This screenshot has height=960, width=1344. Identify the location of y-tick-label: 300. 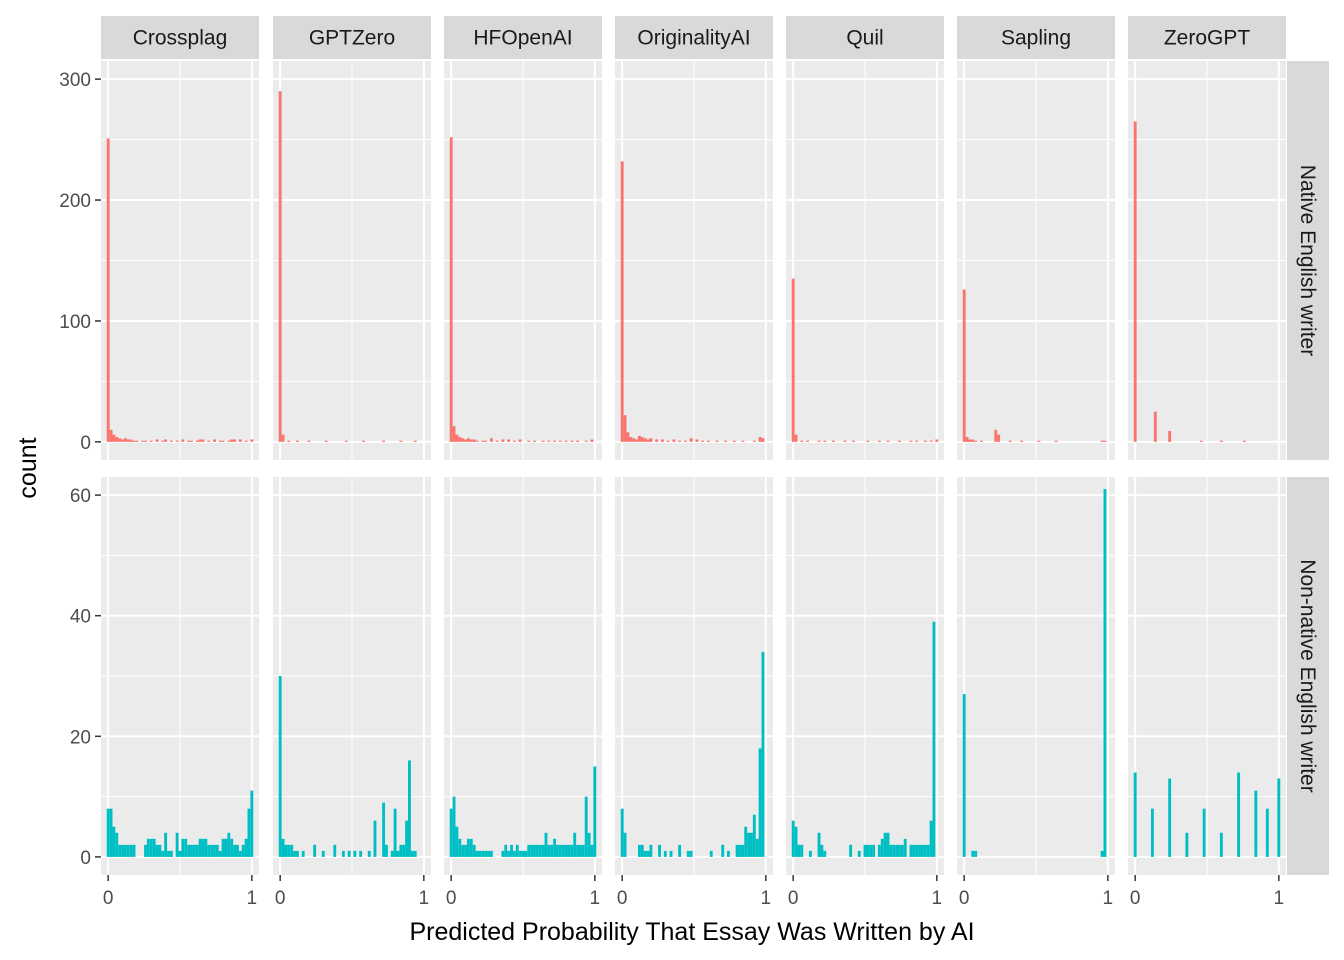
(75, 80).